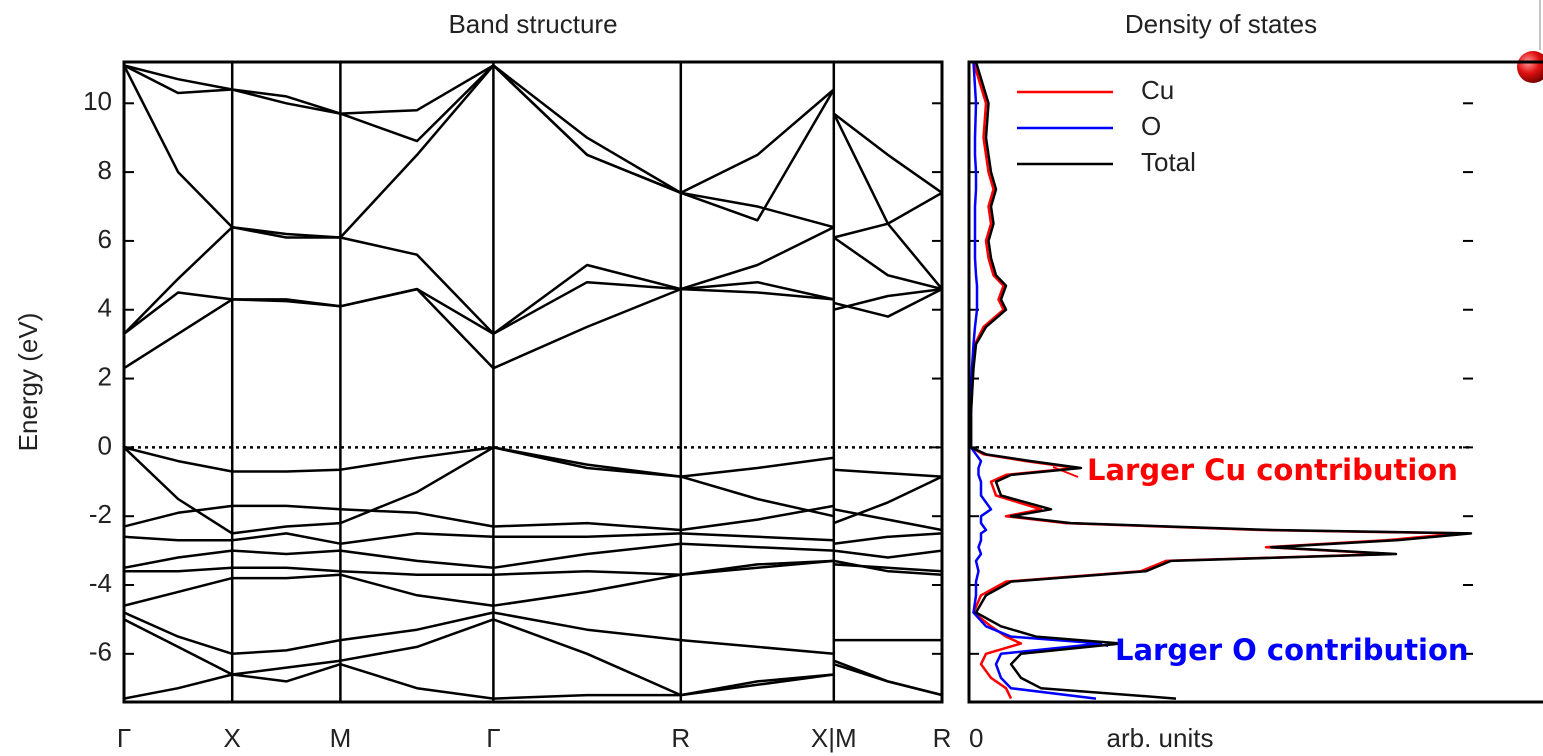 This screenshot has height=756, width=1543. I want to click on y-tick-label: 6, so click(105, 239).